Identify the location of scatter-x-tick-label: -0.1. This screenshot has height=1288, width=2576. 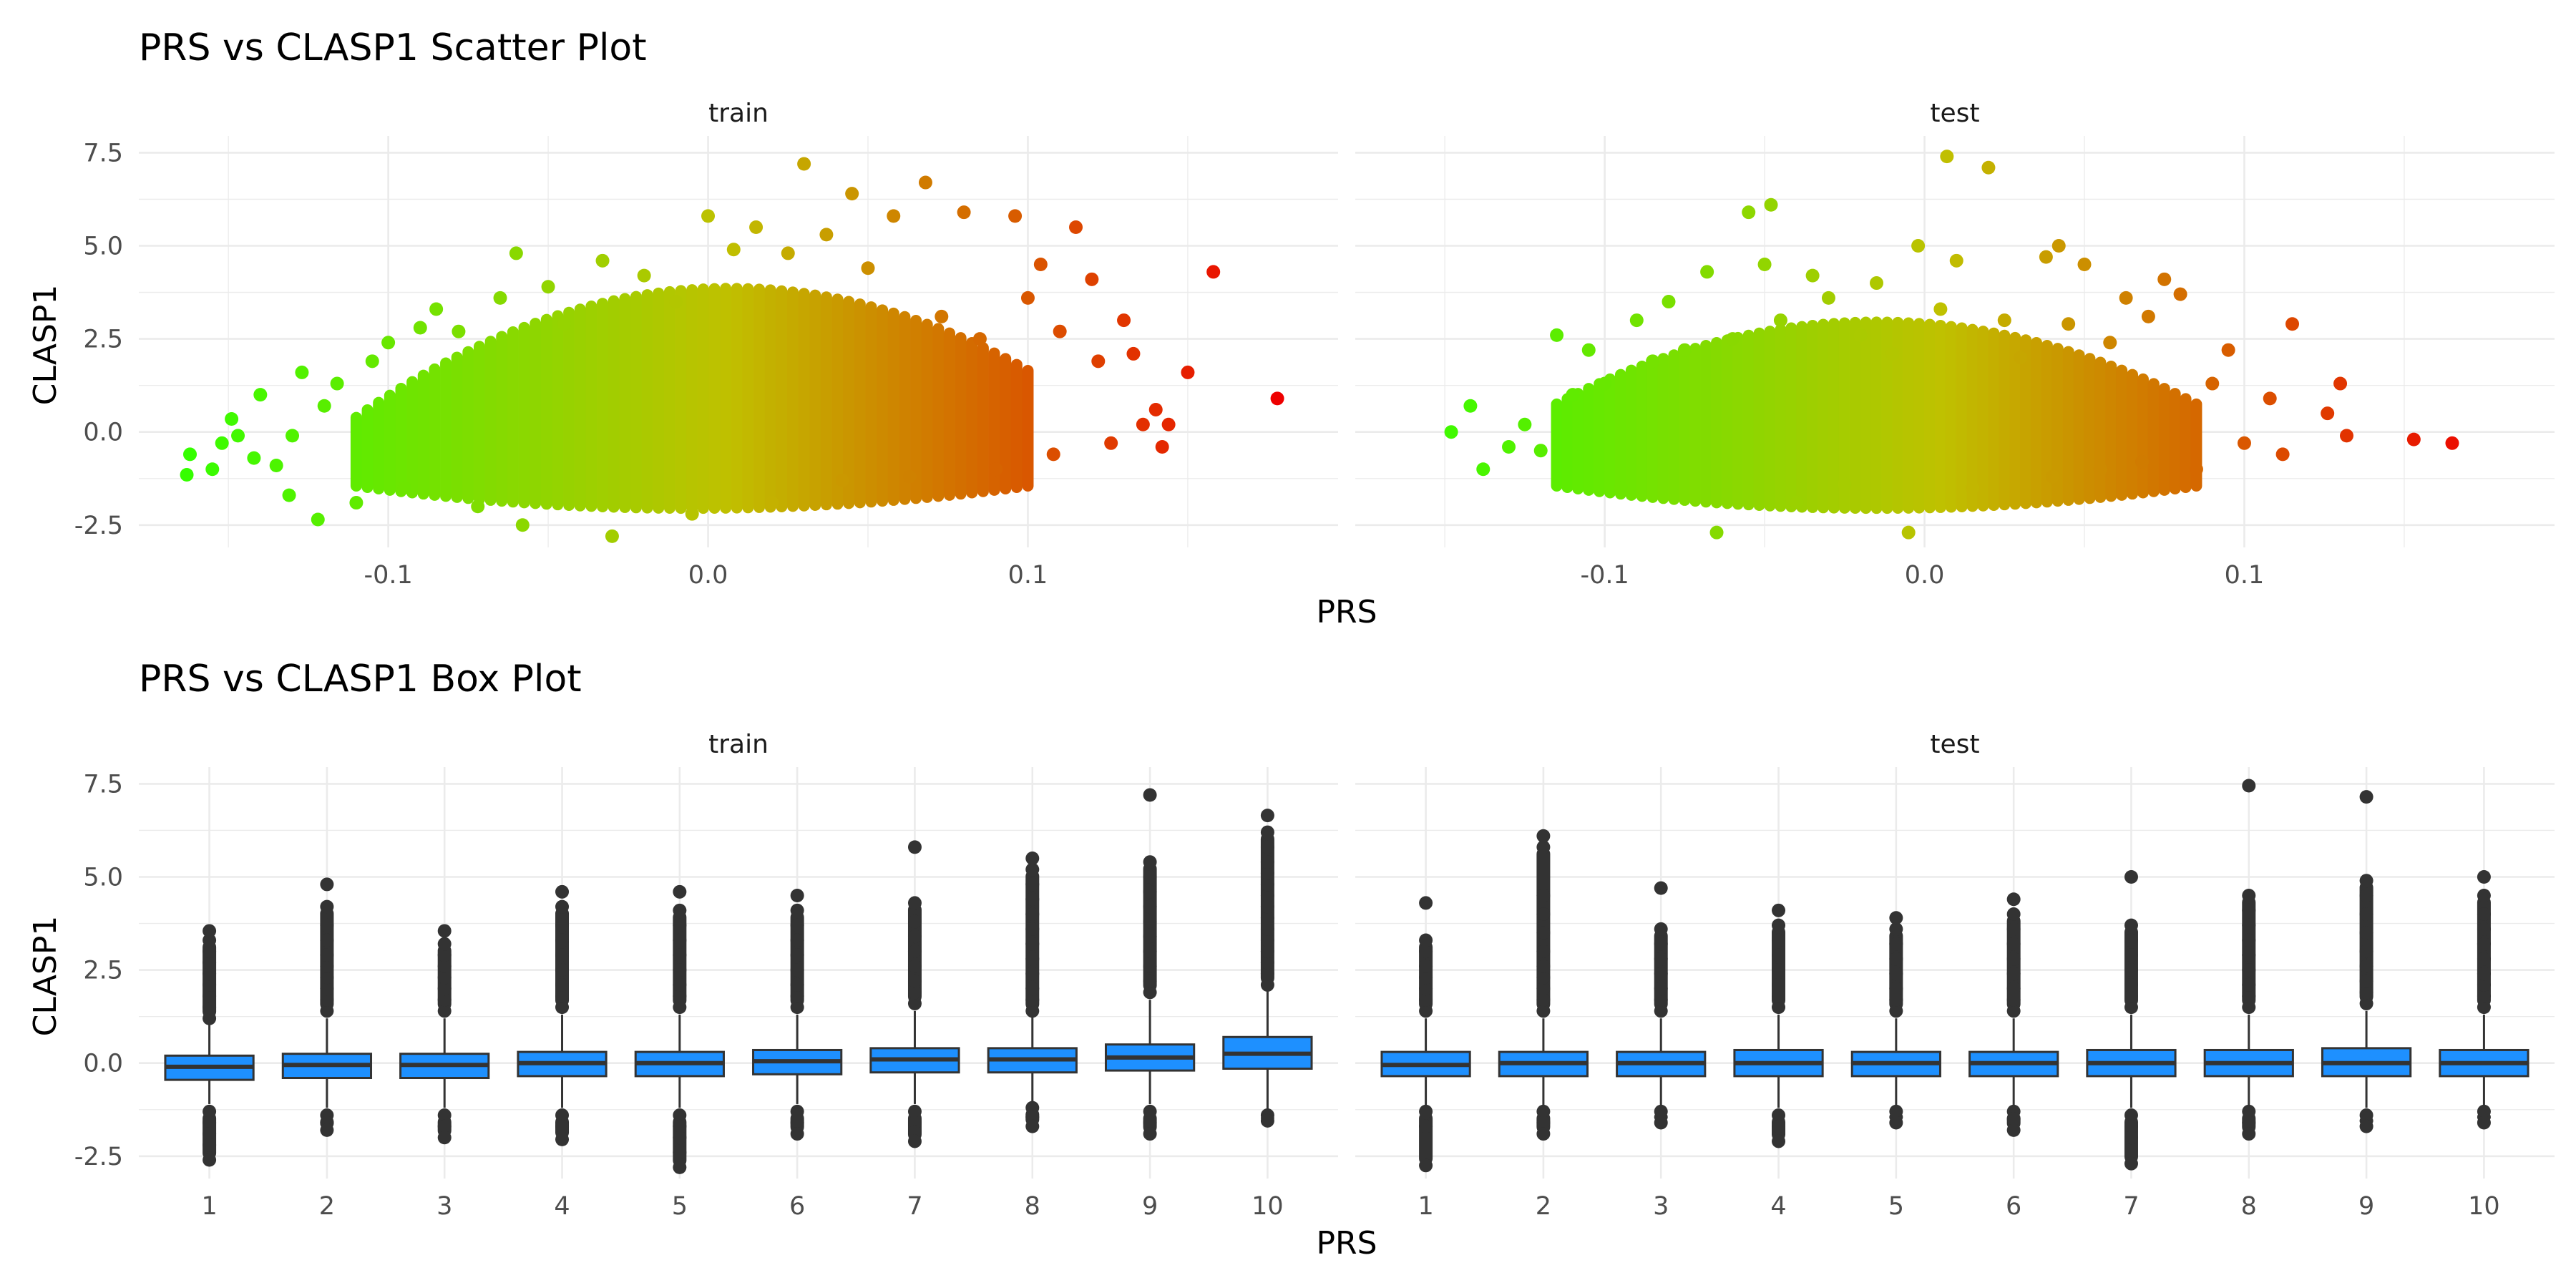
(388, 575).